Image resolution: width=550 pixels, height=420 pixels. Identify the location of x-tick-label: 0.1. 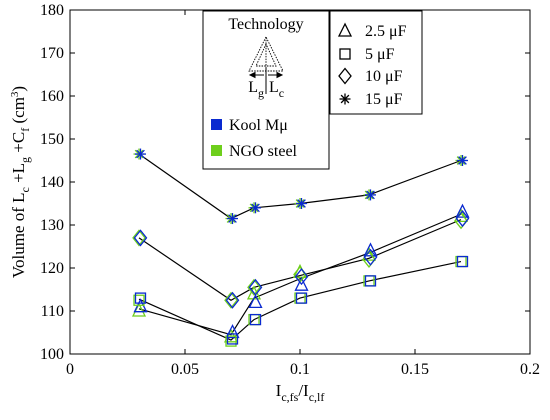
(300, 369).